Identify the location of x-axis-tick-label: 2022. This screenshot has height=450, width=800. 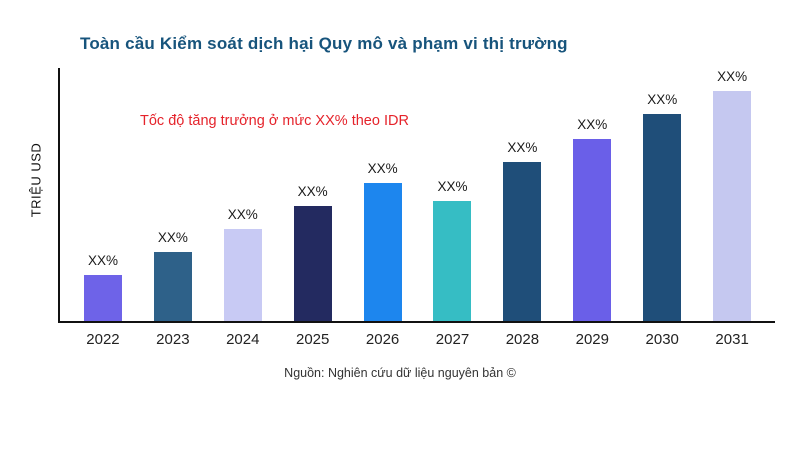
(103, 339).